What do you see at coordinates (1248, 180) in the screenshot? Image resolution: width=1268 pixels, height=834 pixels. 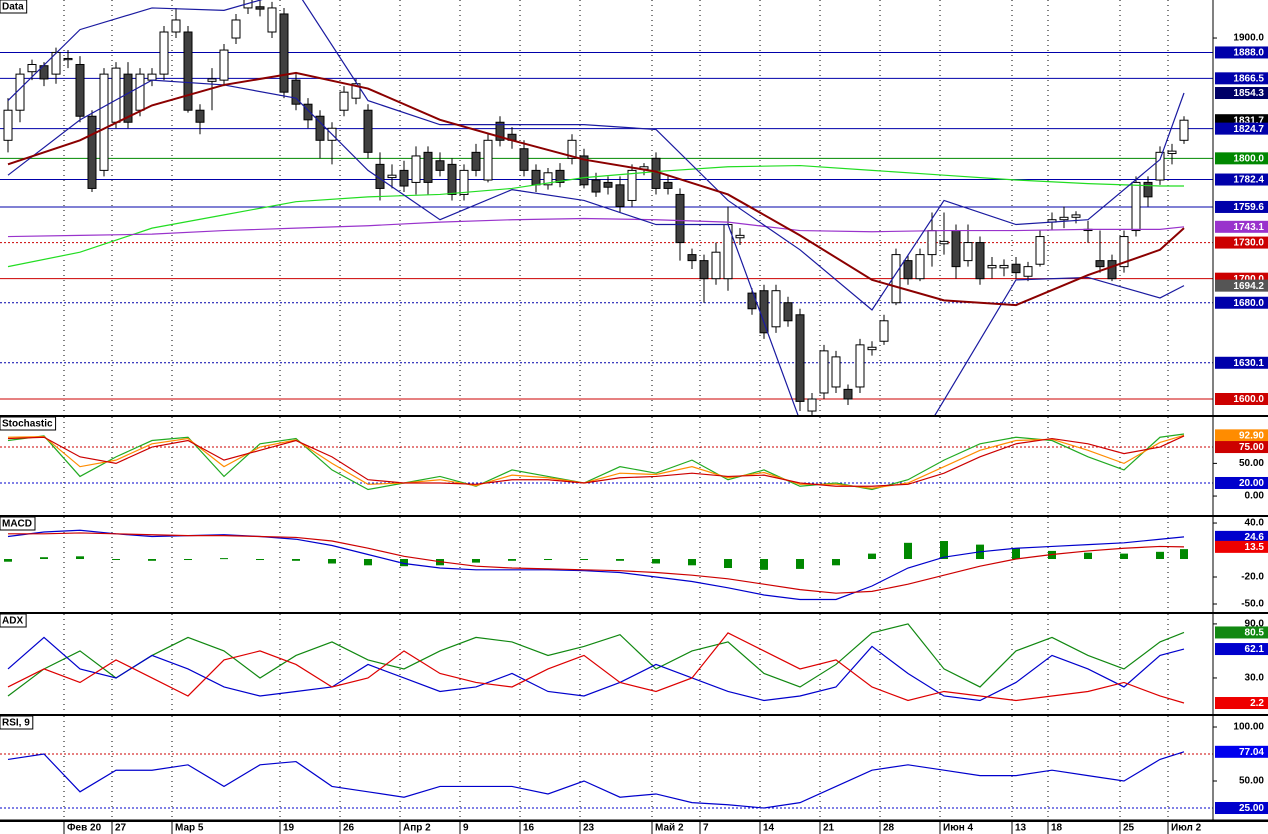 I see `level-label: 1782.4` at bounding box center [1248, 180].